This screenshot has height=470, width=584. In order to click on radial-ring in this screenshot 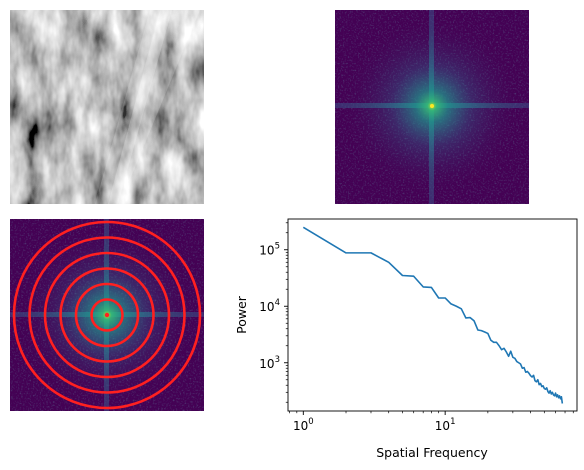, I will do `click(107, 315)`.